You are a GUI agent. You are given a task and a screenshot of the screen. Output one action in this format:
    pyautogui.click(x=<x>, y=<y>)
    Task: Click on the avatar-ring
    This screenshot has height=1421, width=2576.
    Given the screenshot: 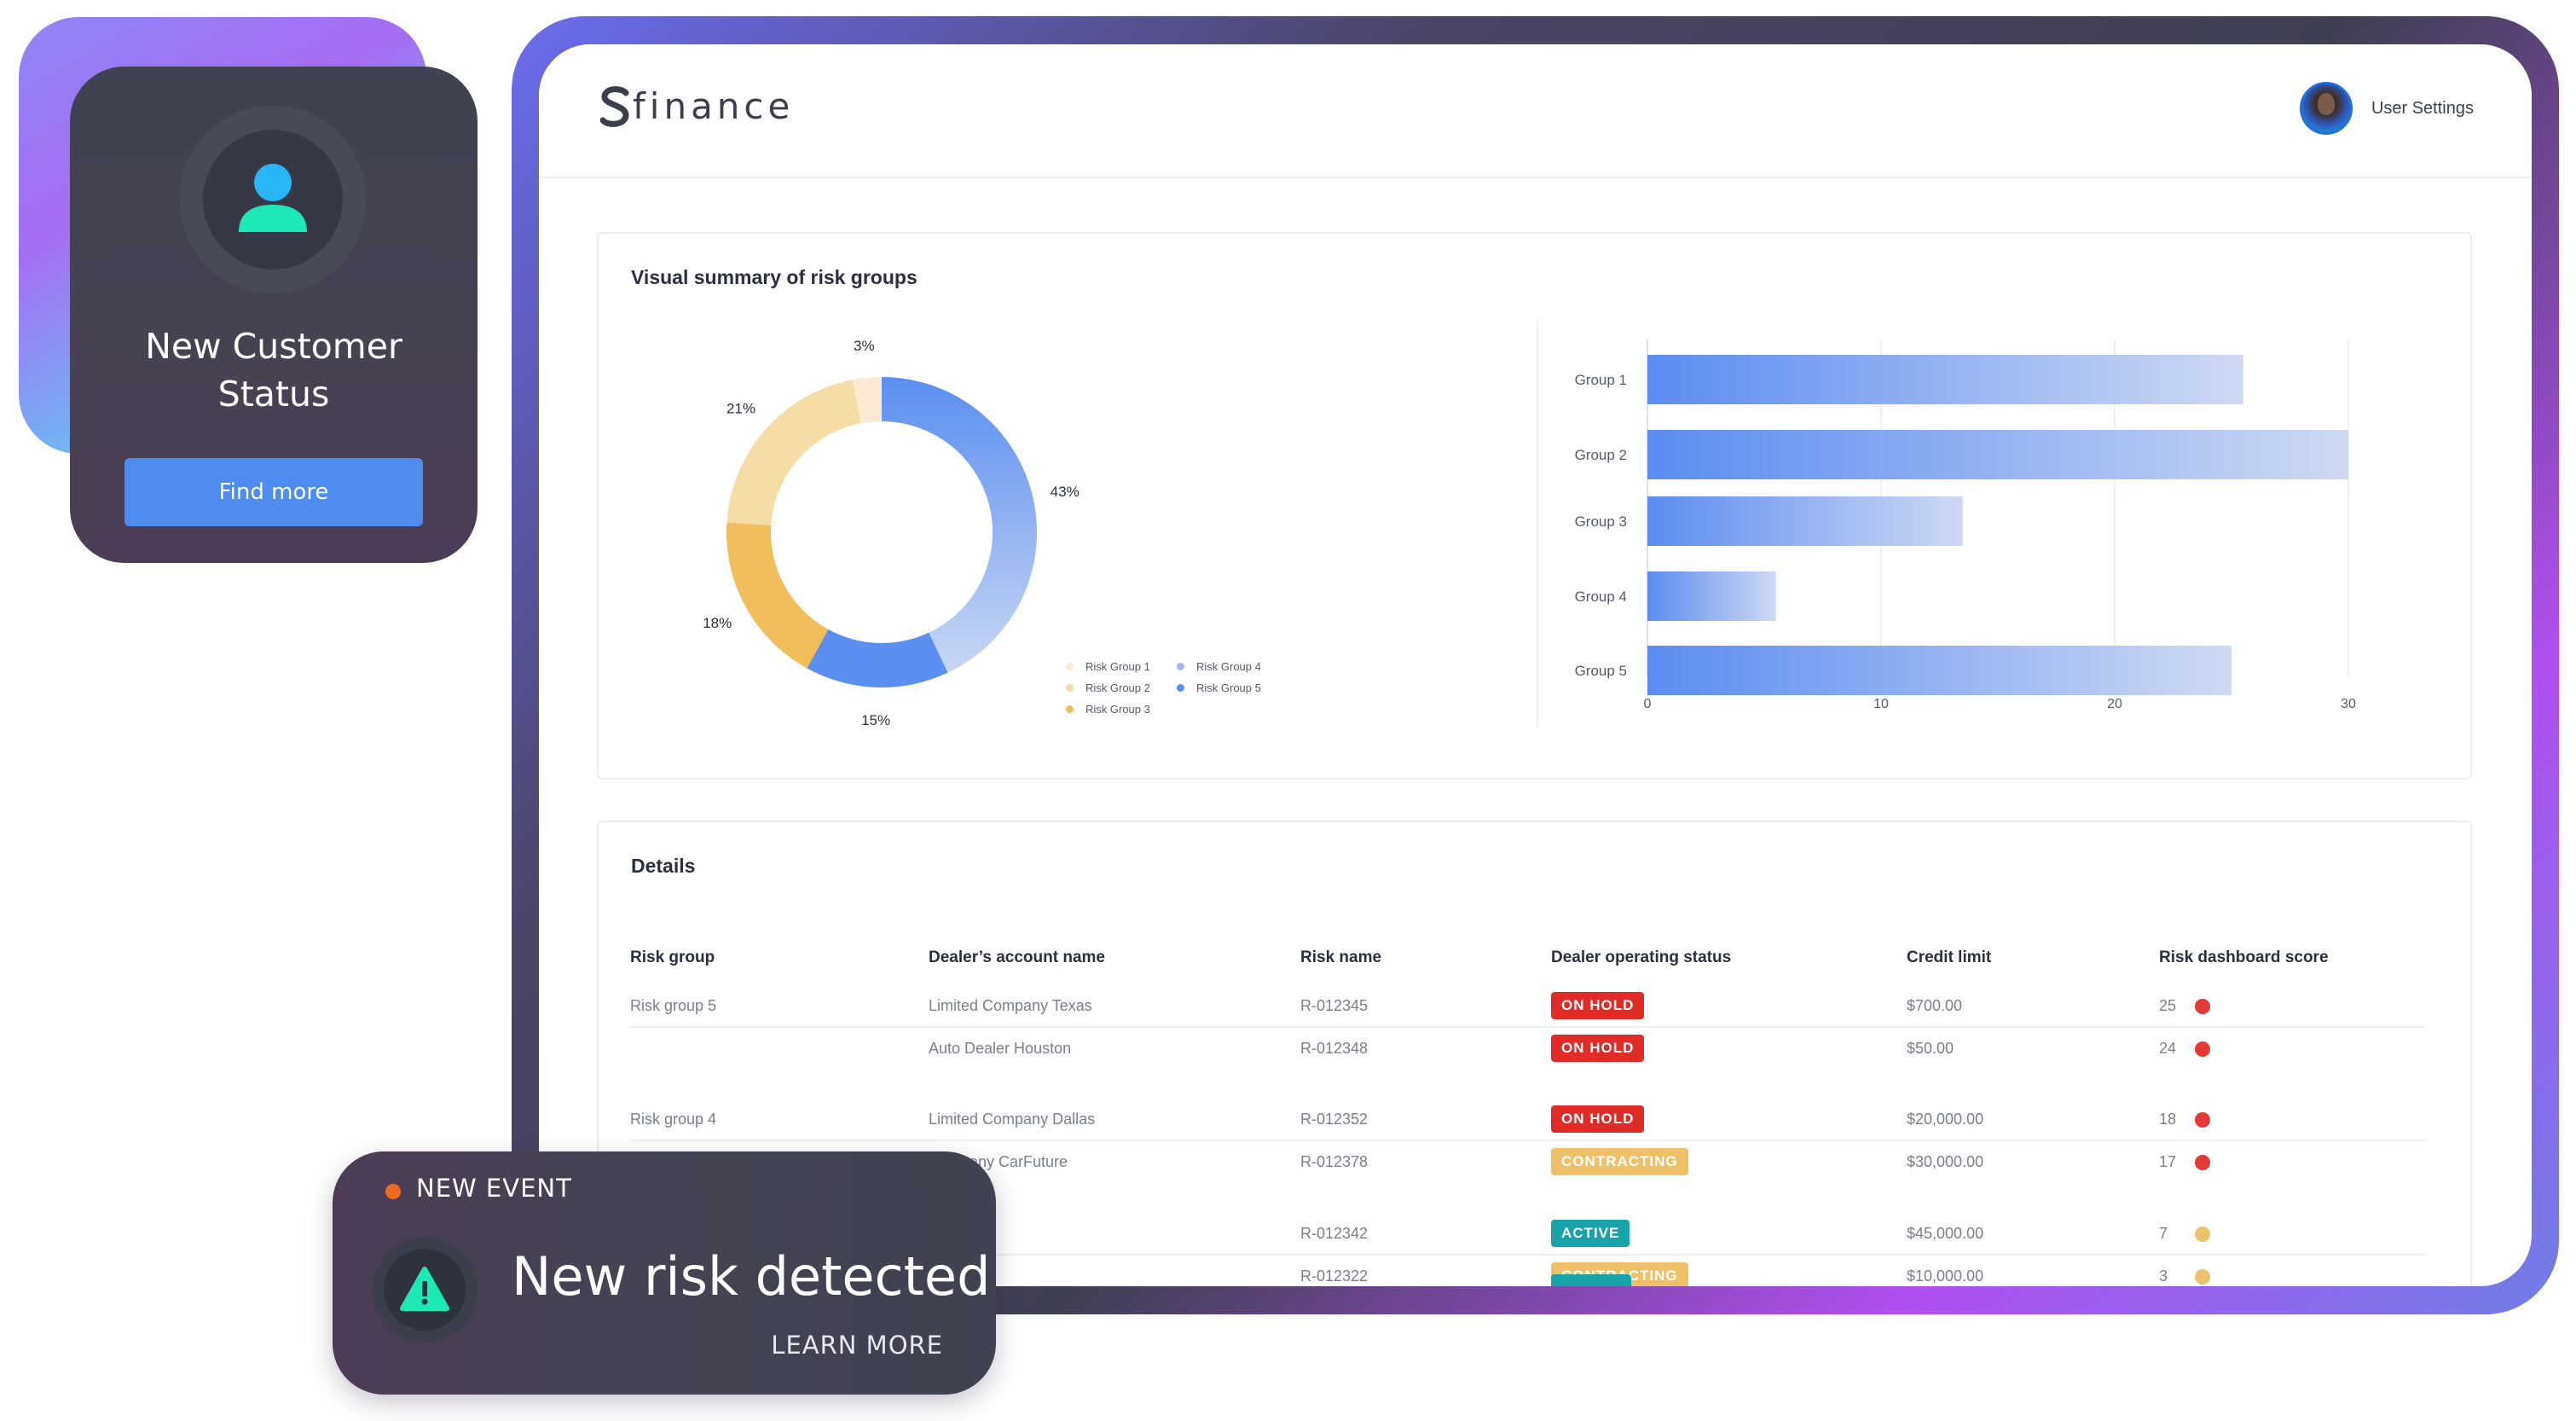 What is the action you would take?
    pyautogui.click(x=273, y=199)
    